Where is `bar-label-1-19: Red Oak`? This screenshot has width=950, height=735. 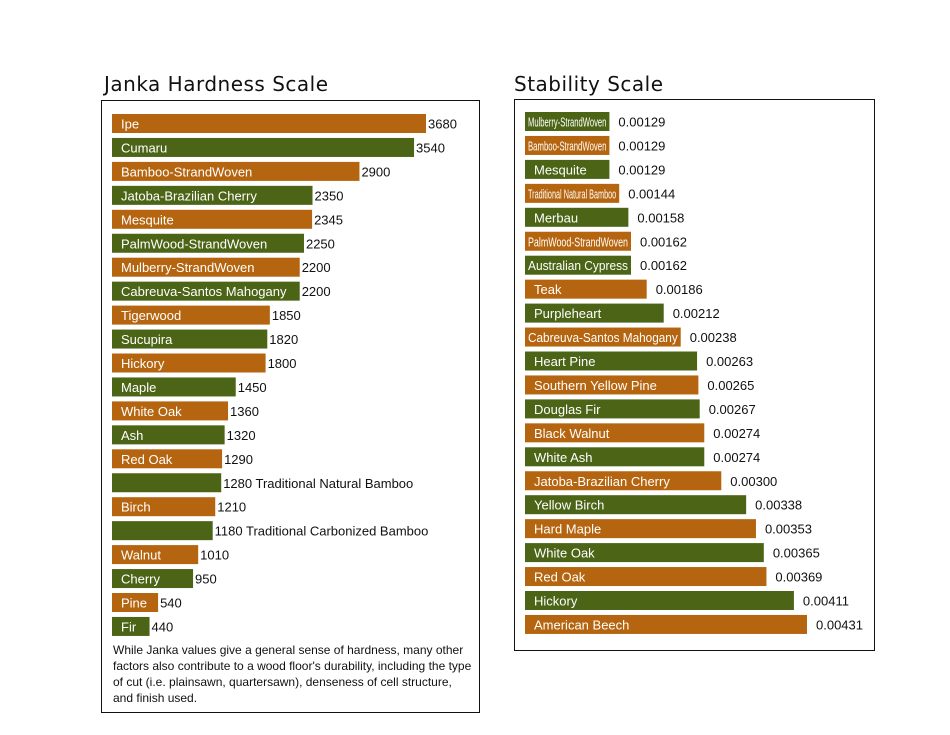
bar-label-1-19: Red Oak is located at coordinates (560, 577).